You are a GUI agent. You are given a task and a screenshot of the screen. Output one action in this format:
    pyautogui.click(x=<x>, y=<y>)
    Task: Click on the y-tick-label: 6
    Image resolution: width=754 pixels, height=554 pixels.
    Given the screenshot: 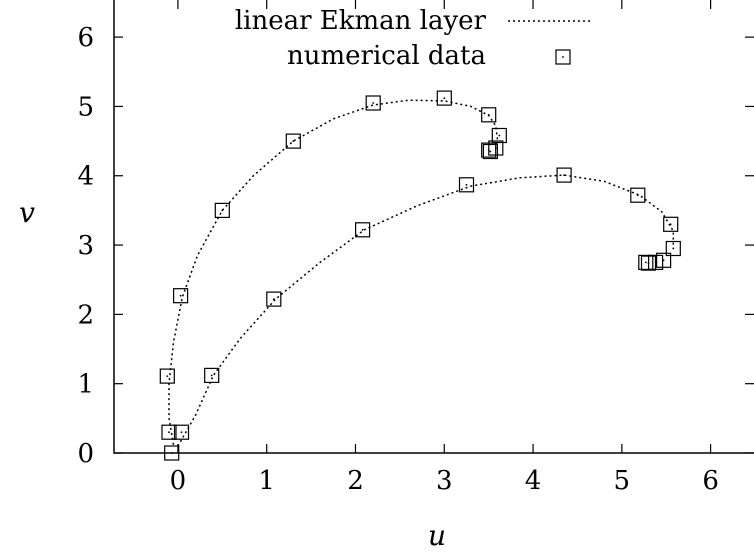 What is the action you would take?
    pyautogui.click(x=85, y=38)
    